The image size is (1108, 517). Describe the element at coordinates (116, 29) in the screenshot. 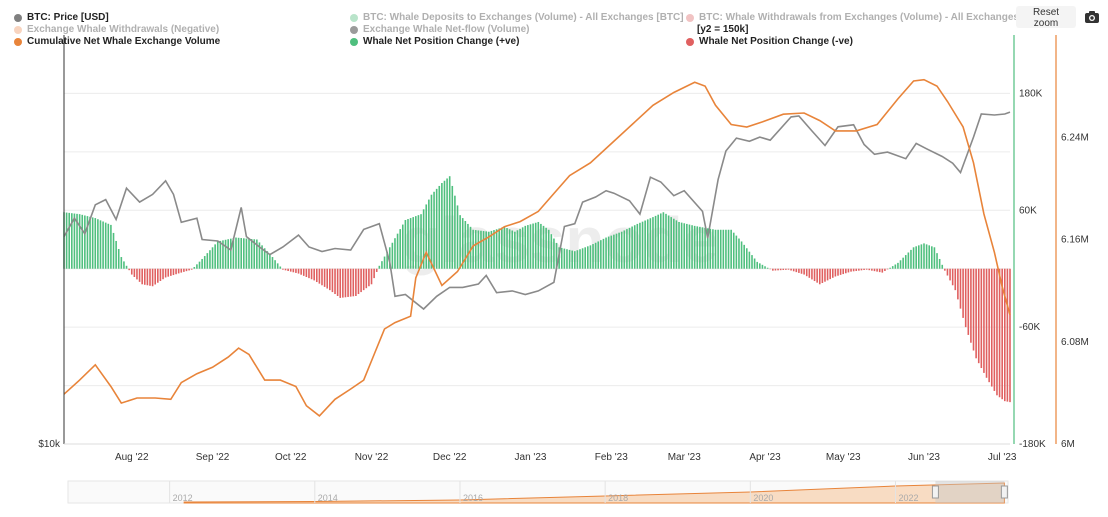

I see `legend-withdrawals-negative: Exchange Whale Withdrawals (Negative)` at that location.